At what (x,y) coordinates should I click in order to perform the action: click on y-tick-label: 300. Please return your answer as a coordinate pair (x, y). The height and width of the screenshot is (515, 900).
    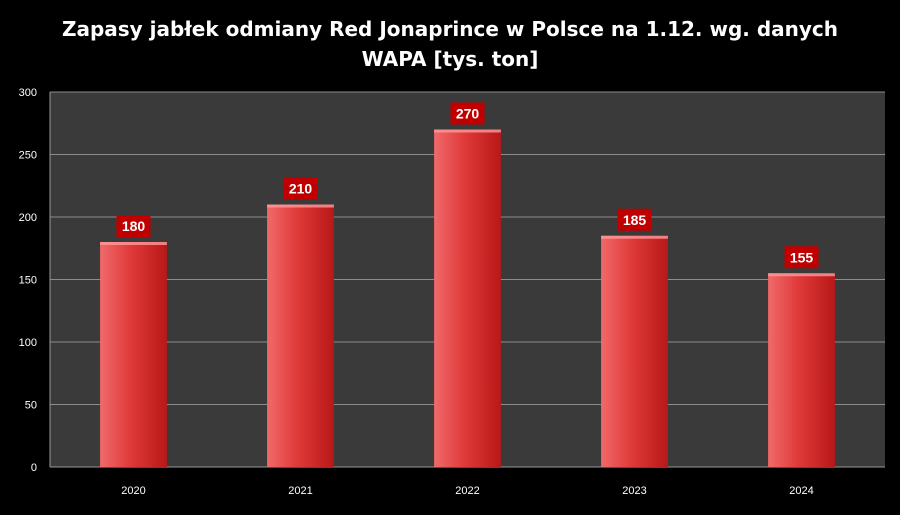
    Looking at the image, I should click on (28, 93).